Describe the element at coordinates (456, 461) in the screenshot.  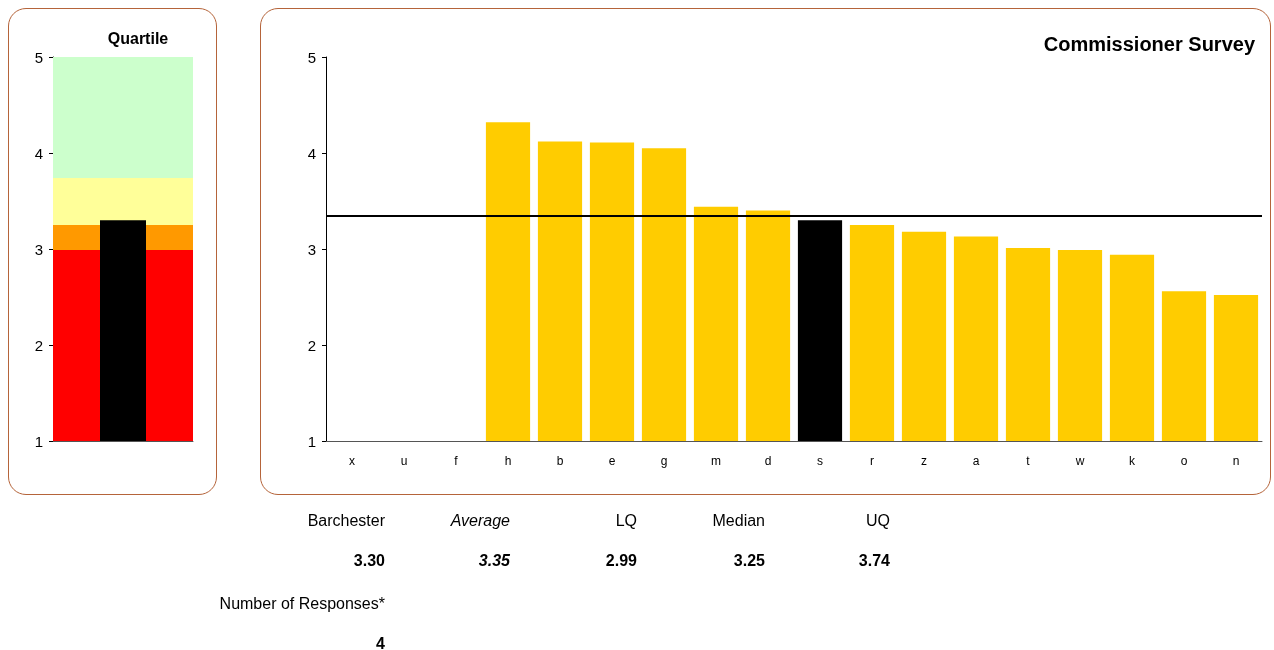
I see `x-tick-label: f` at that location.